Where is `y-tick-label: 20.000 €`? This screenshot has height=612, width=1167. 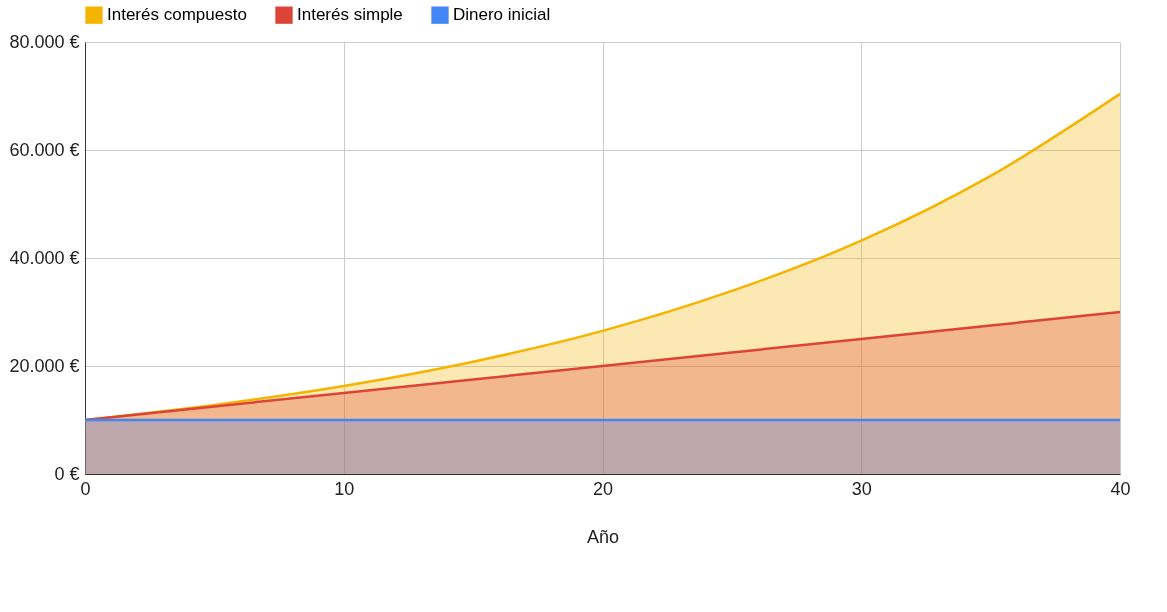
y-tick-label: 20.000 € is located at coordinates (44, 365).